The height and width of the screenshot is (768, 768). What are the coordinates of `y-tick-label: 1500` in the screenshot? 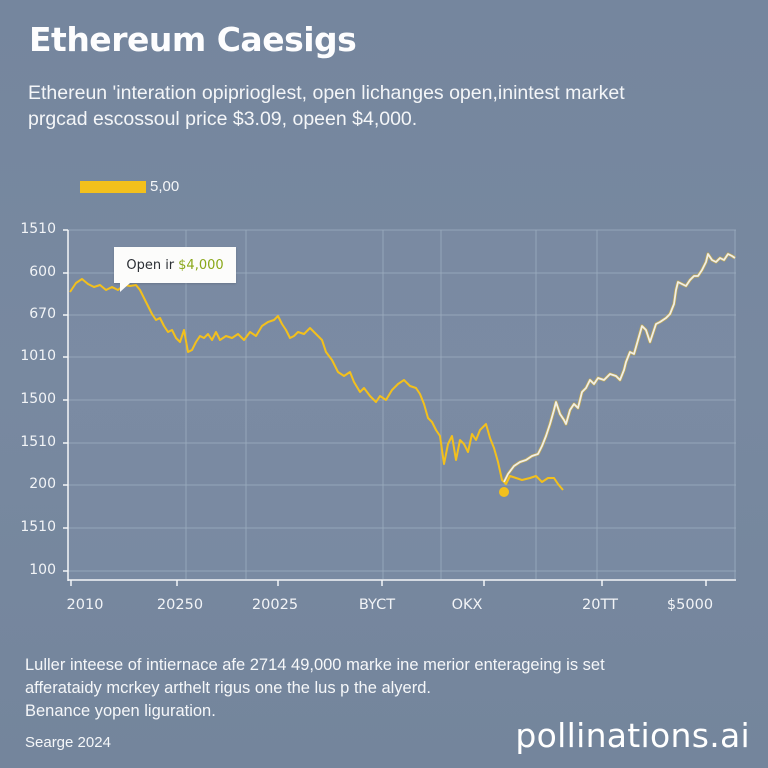 It's located at (38, 399).